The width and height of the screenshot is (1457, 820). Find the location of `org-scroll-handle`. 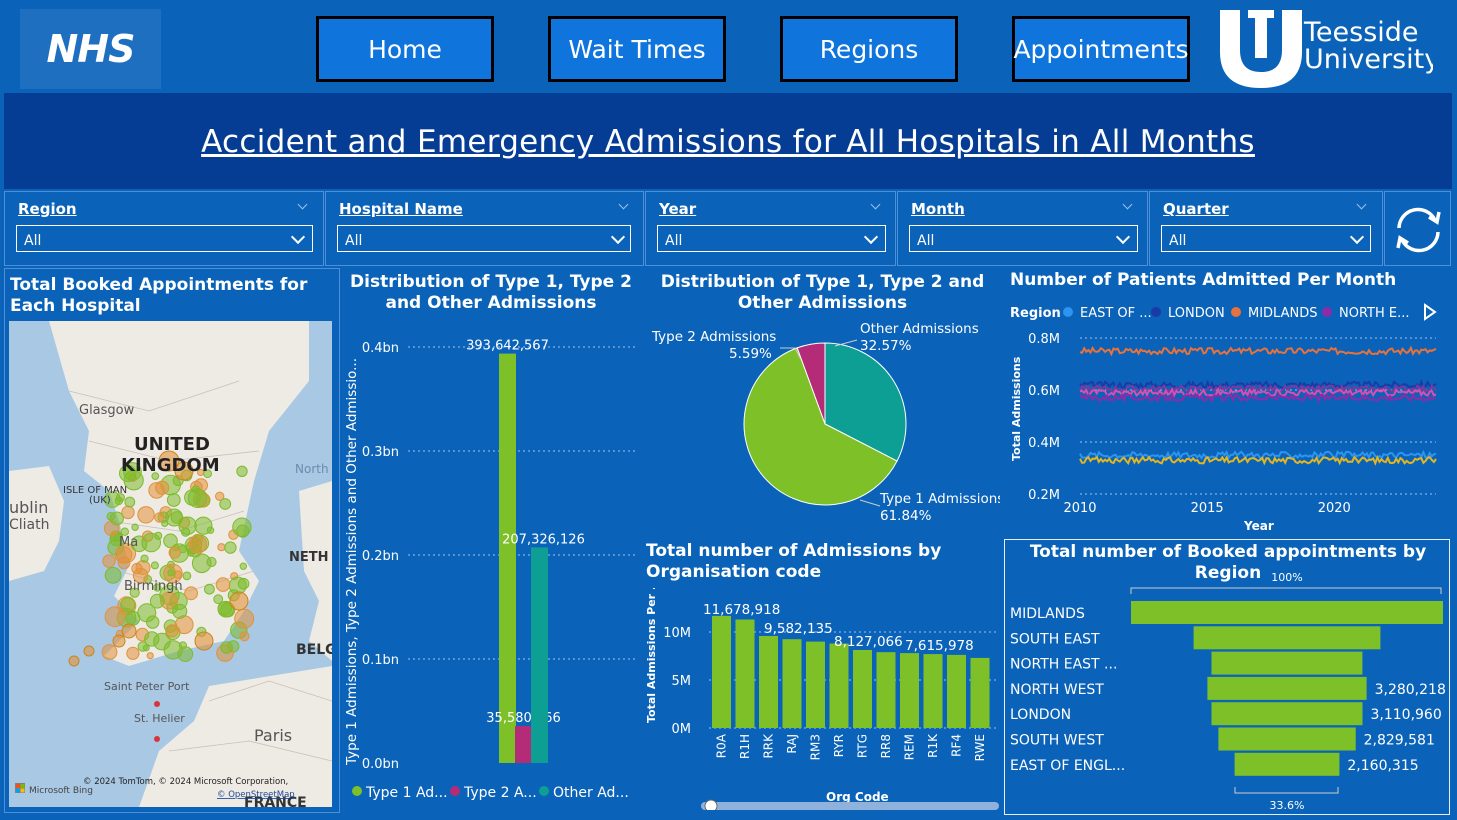

org-scroll-handle is located at coordinates (711, 806).